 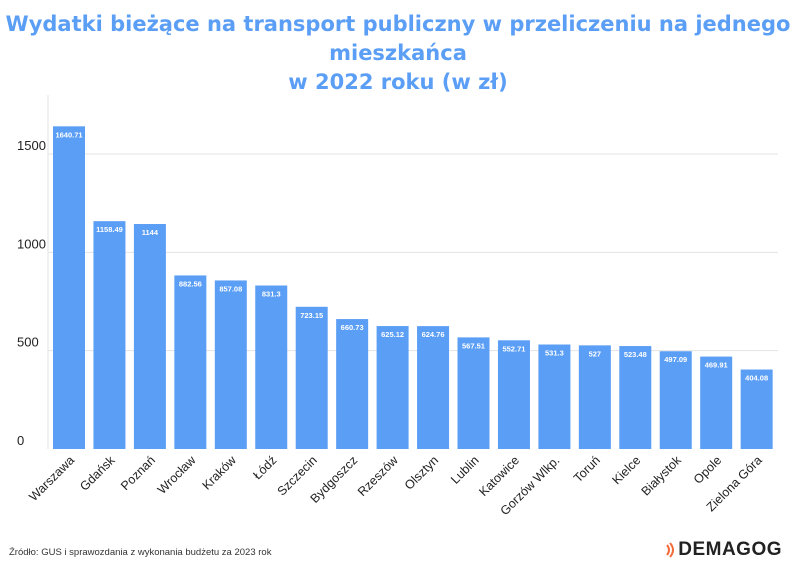 What do you see at coordinates (465, 470) in the screenshot?
I see `x-tick-label: Lublin` at bounding box center [465, 470].